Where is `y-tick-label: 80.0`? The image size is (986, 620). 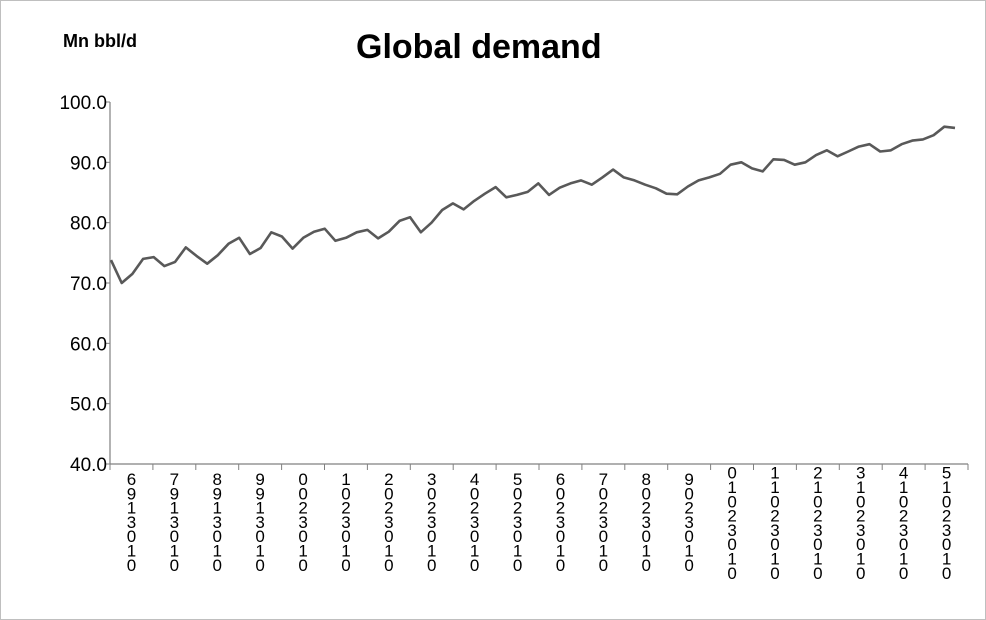
y-tick-label: 80.0 is located at coordinates (88, 224).